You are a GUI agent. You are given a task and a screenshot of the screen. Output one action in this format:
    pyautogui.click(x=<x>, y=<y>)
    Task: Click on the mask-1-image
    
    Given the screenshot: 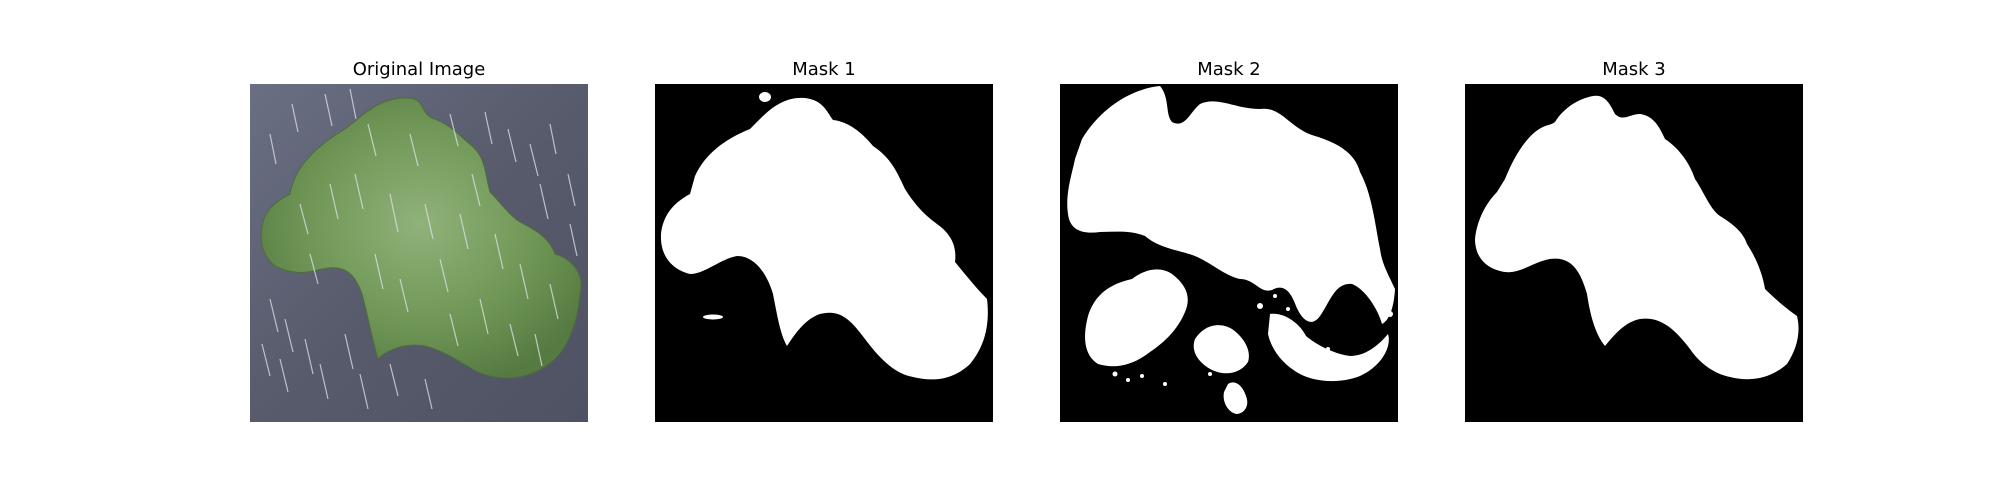 What is the action you would take?
    pyautogui.click(x=824, y=253)
    